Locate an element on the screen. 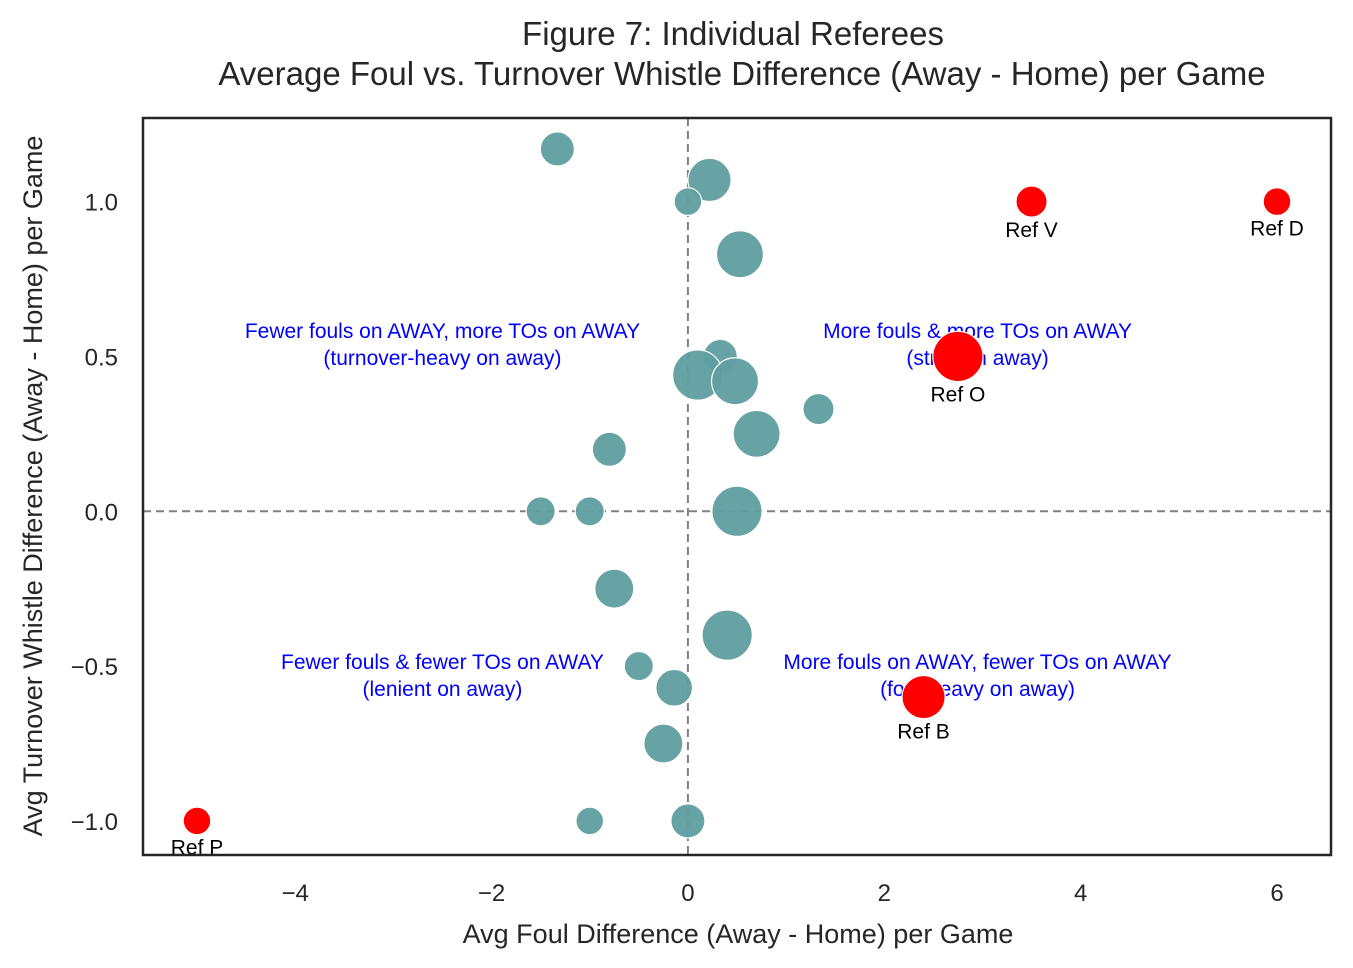 The width and height of the screenshot is (1353, 968). y-axis-ticks: −1.0 −0.5 0.0 0.5 1.0 is located at coordinates (94, 513).